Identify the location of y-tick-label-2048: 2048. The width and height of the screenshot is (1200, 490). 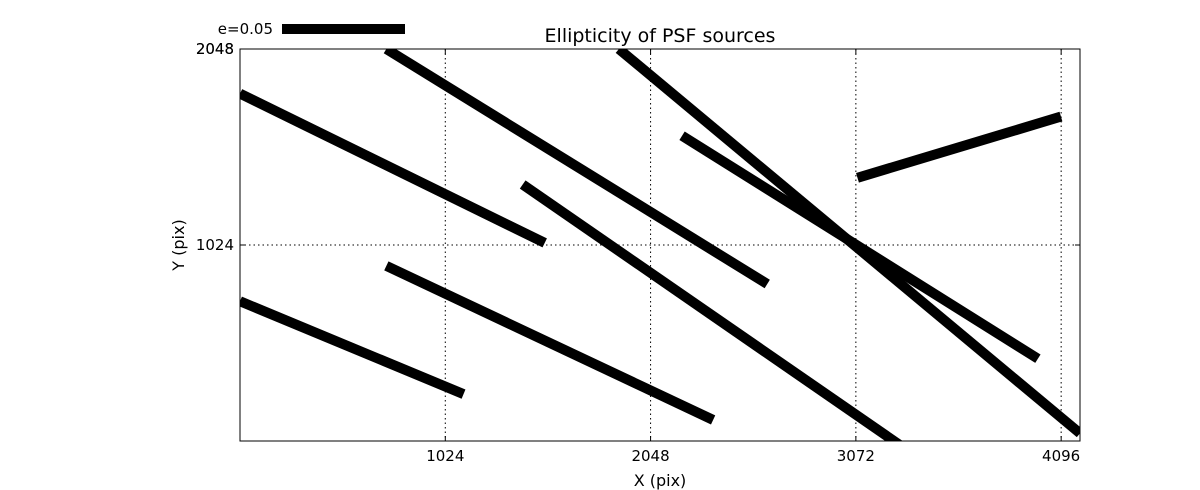
(215, 49).